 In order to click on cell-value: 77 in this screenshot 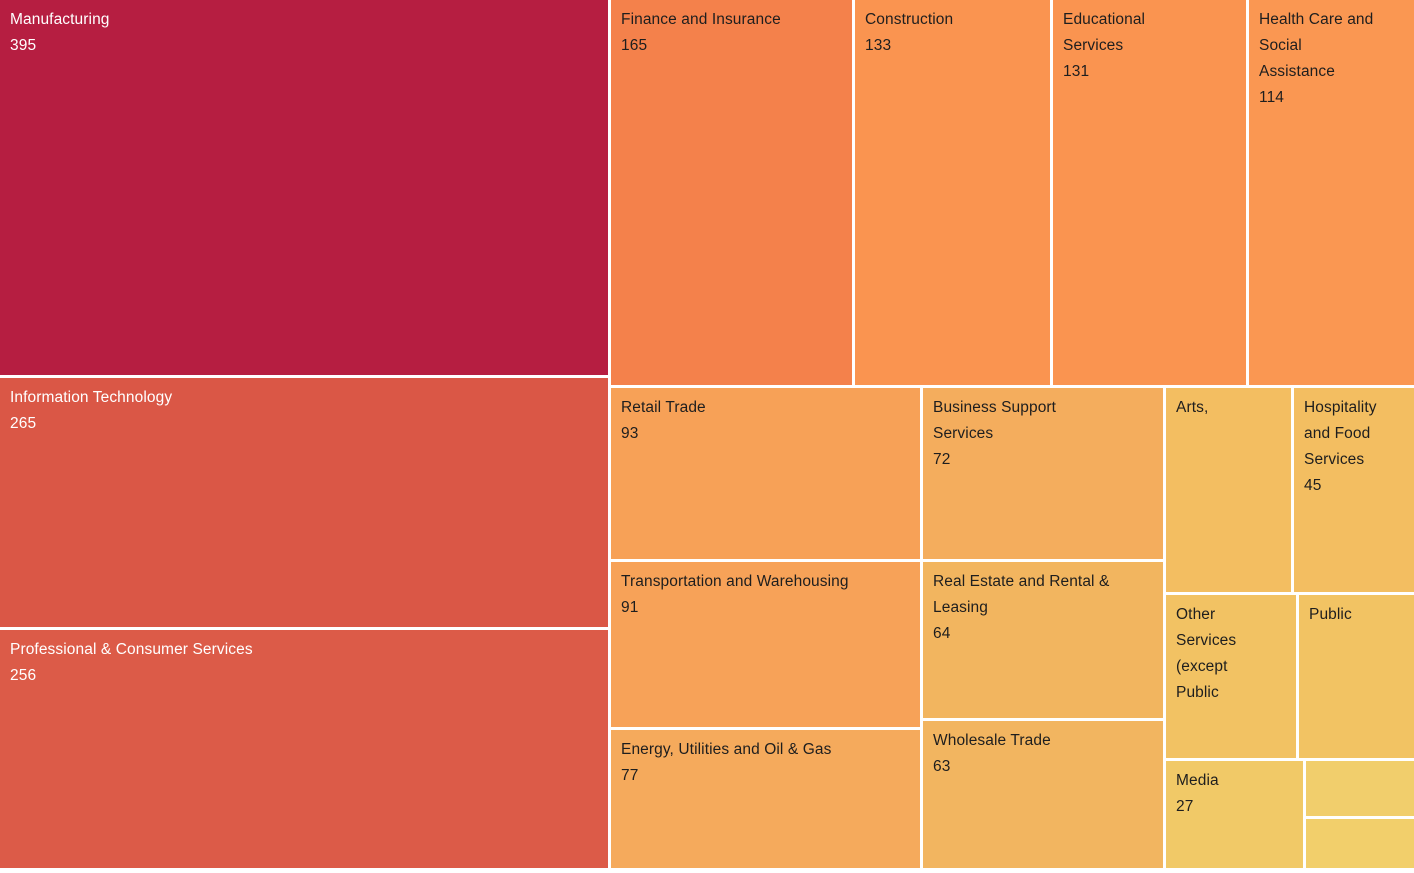, I will do `click(630, 775)`.